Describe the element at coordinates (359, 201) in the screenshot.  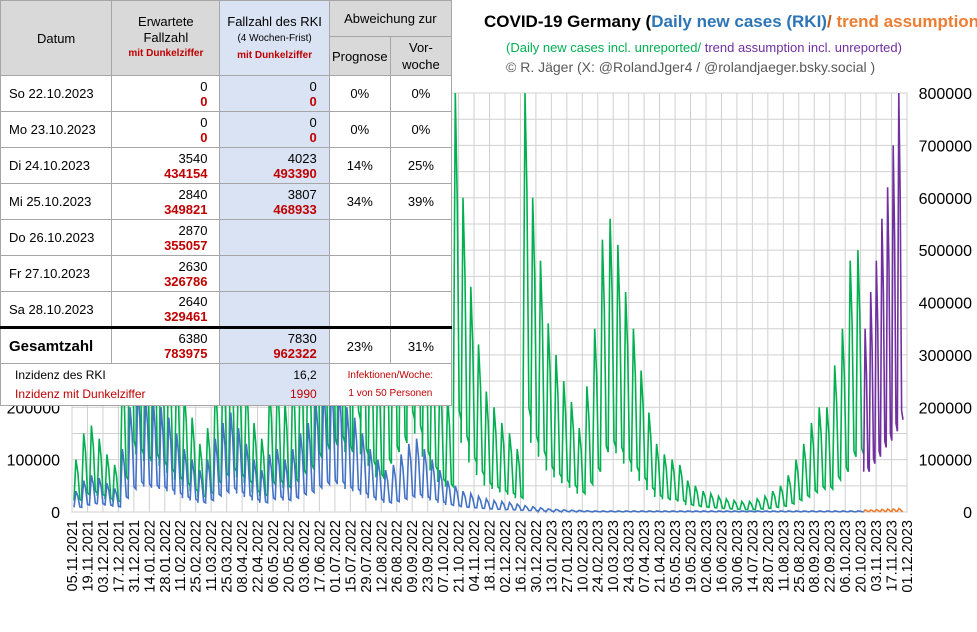
I see `row-prognose: 34%` at that location.